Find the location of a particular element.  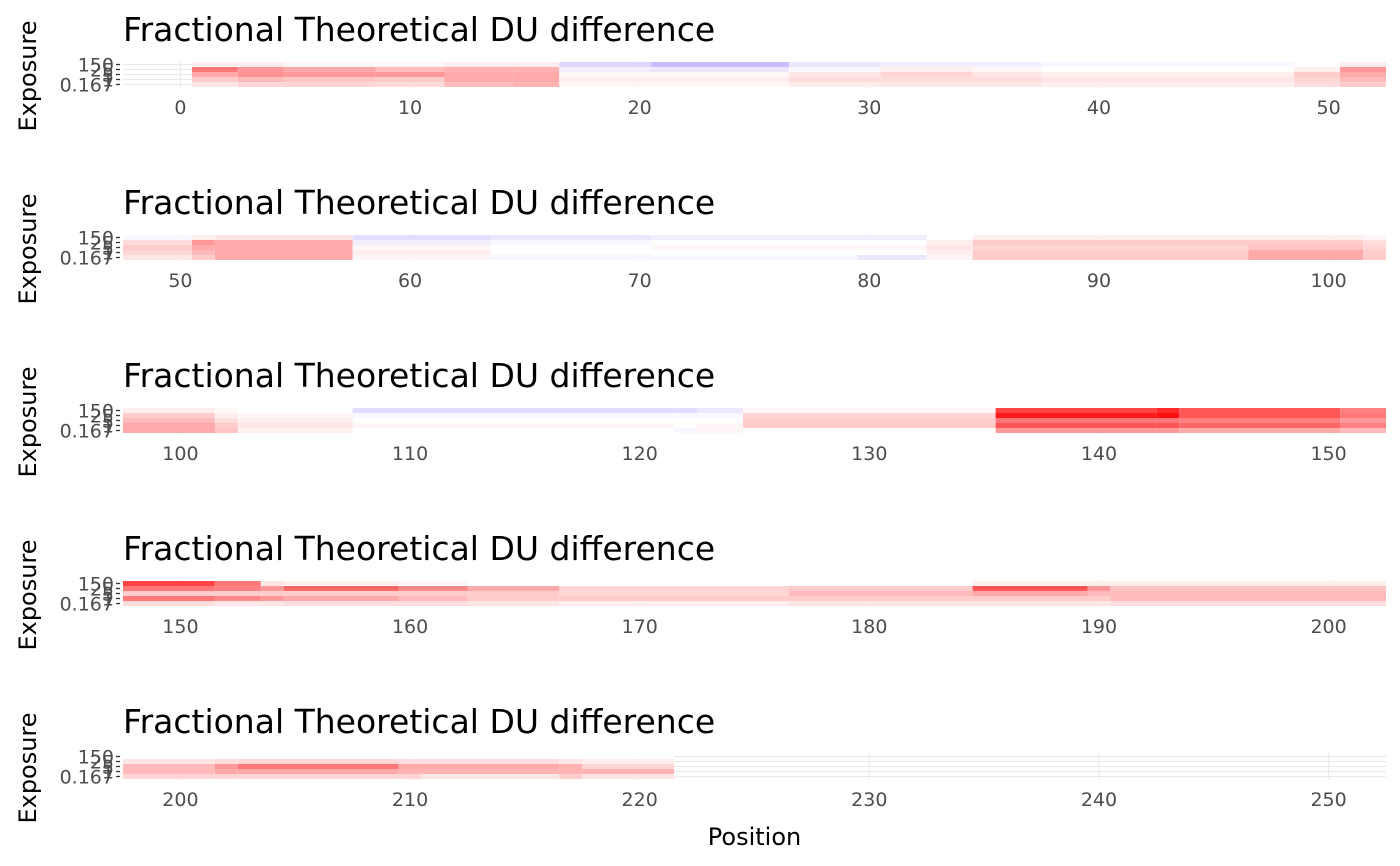

x-tick-label: 0 is located at coordinates (180, 108).